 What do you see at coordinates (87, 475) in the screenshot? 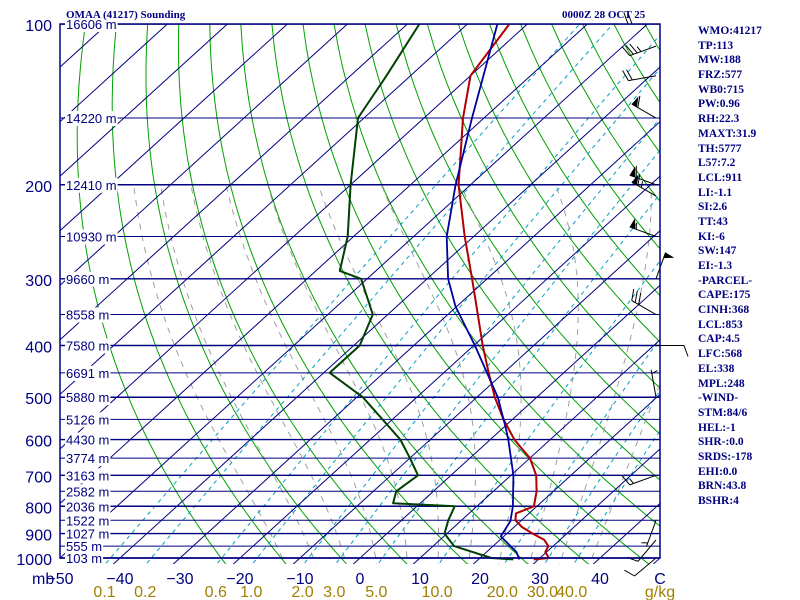
I see `height-label: 3163 m` at bounding box center [87, 475].